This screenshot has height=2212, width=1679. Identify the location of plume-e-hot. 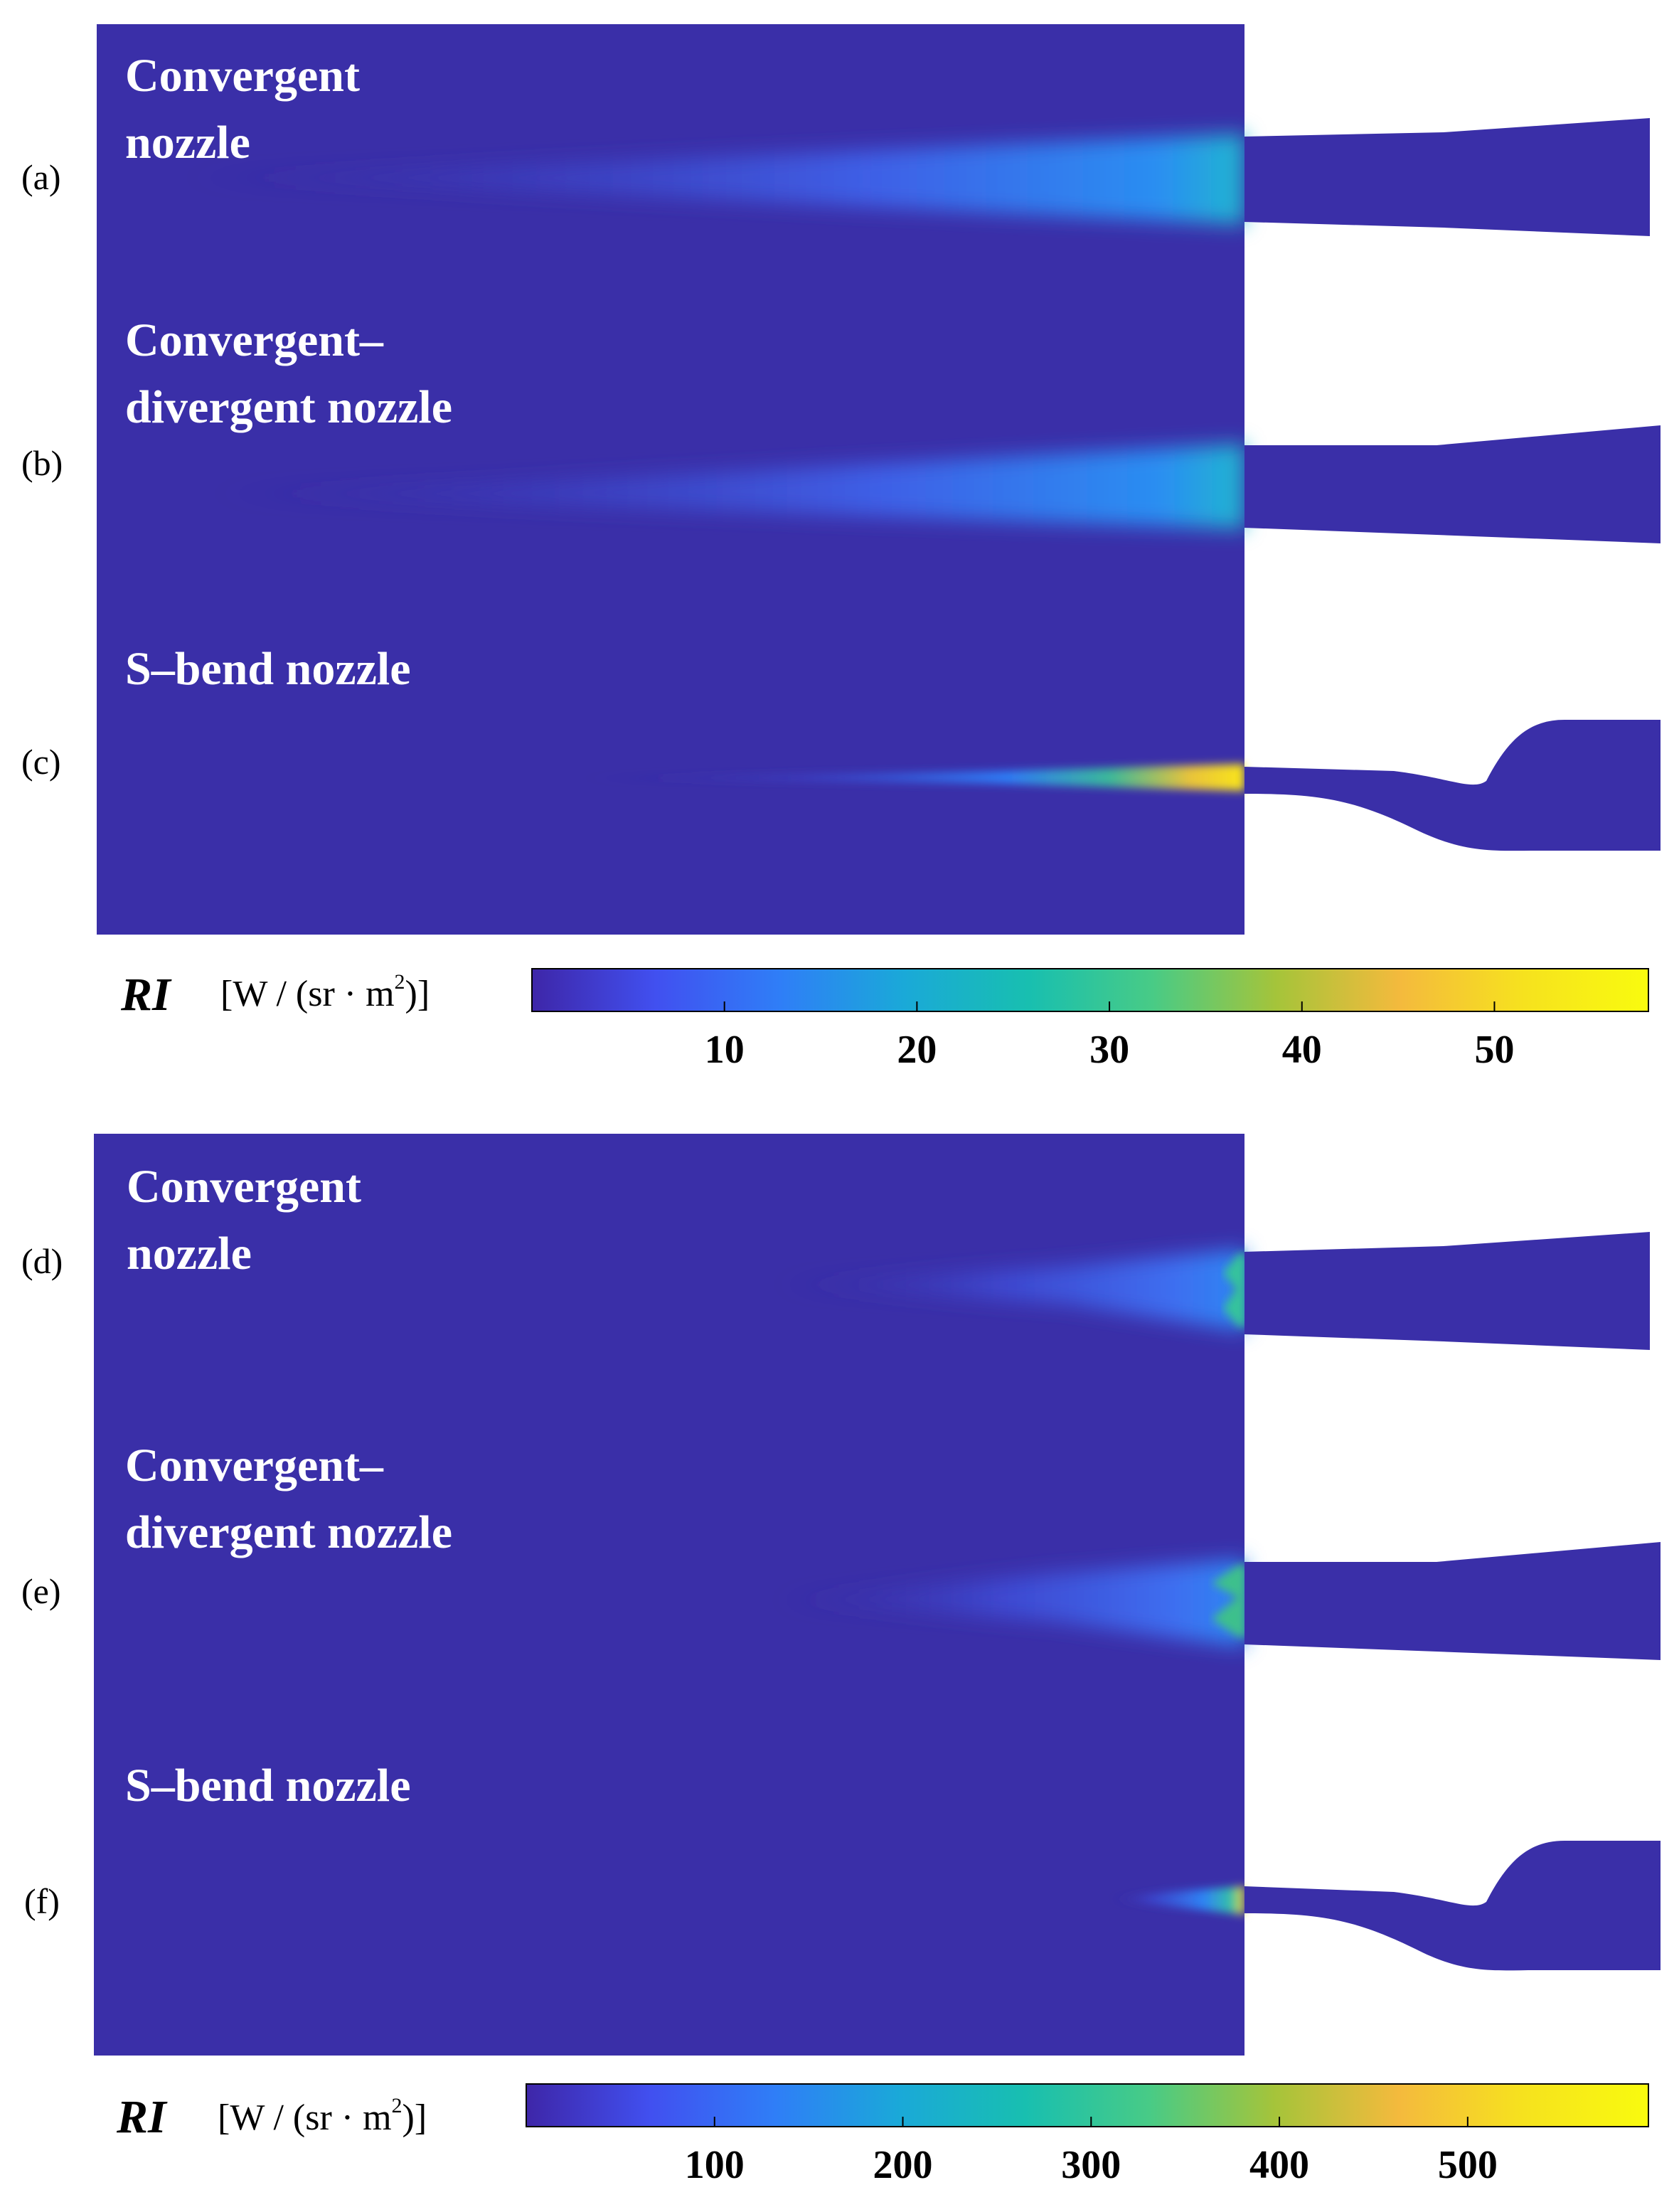
(1229, 1601).